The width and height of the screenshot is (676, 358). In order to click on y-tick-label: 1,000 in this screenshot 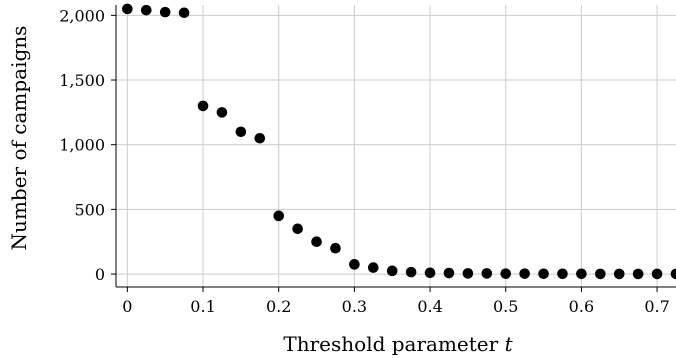, I will do `click(82, 145)`.